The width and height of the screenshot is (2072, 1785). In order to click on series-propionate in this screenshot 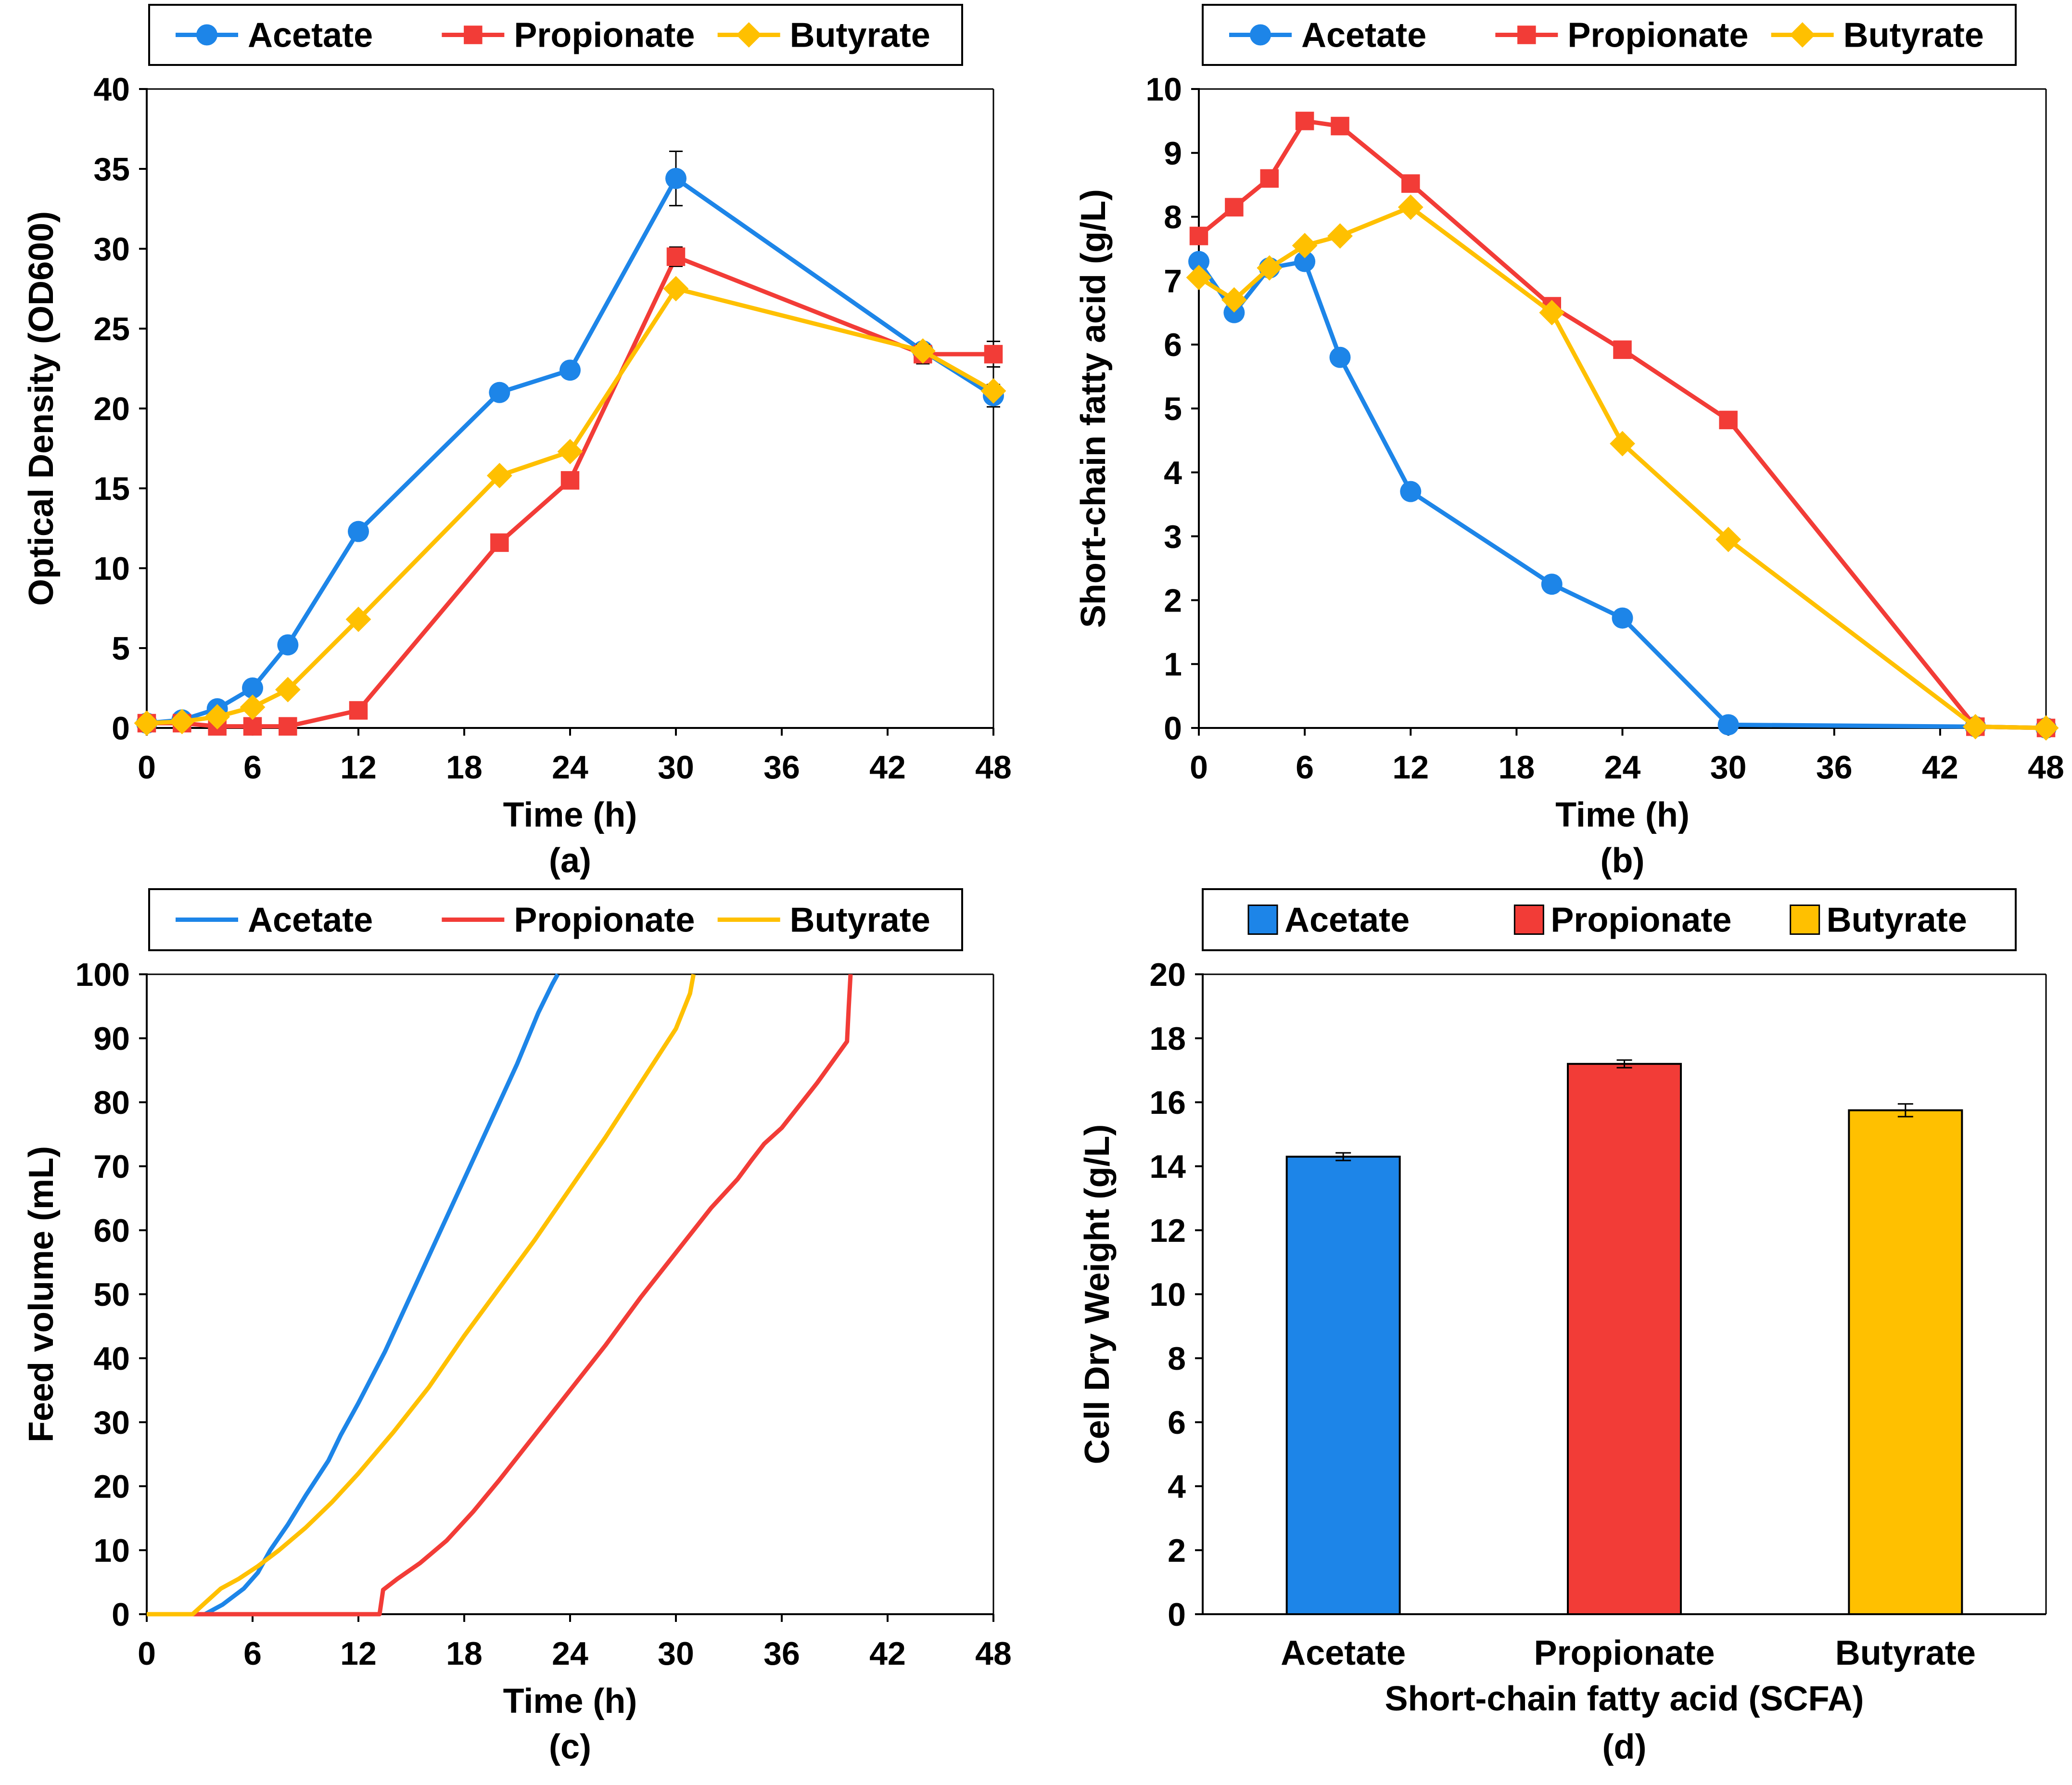, I will do `click(570, 491)`.